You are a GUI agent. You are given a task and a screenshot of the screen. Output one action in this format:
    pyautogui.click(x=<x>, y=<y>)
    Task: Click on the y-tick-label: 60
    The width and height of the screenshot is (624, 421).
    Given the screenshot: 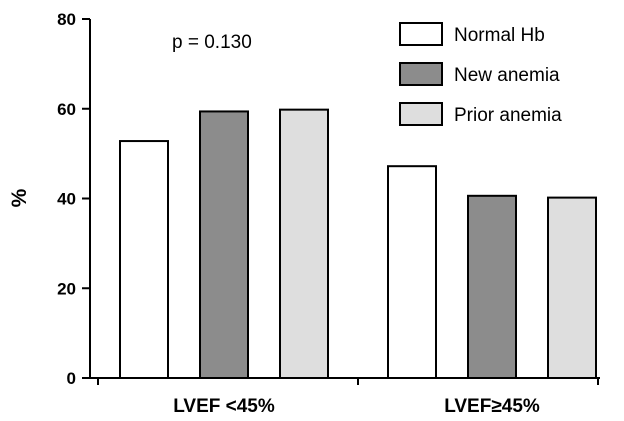 What is the action you would take?
    pyautogui.click(x=66, y=109)
    